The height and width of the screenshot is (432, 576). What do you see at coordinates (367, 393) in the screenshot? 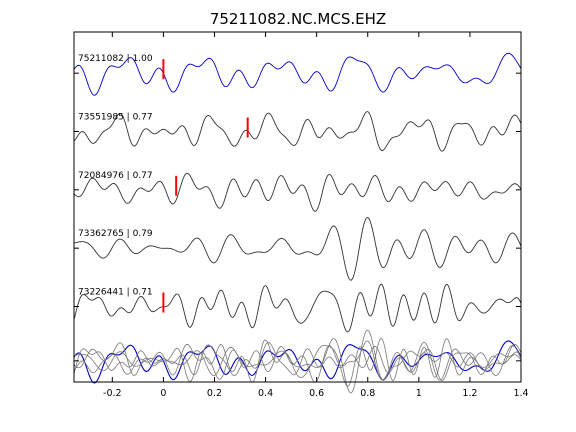
I see `x-tick-label: 0.8` at bounding box center [367, 393].